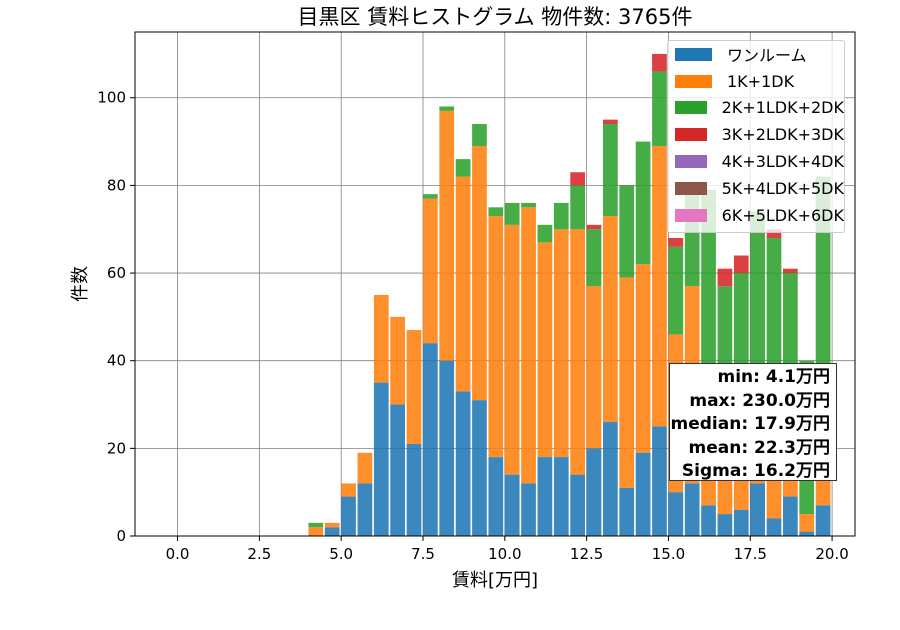 This screenshot has width=900, height=630. What do you see at coordinates (782, 135) in the screenshot?
I see `legend-label: 3K+2LDK+3DK` at bounding box center [782, 135].